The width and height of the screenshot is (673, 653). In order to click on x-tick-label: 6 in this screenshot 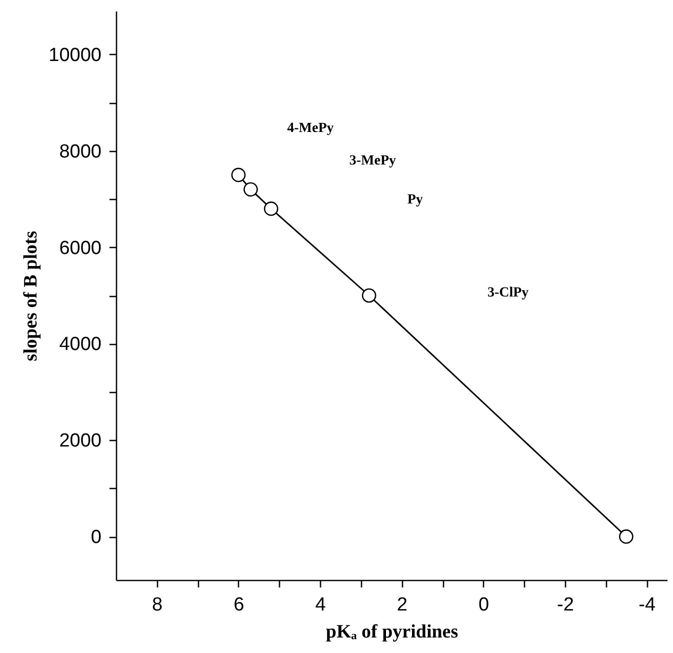, I will do `click(239, 605)`.